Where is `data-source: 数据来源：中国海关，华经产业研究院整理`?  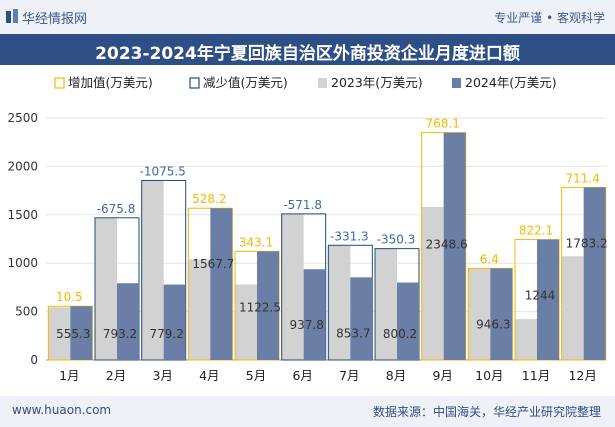
data-source: 数据来源：中国海关，华经产业研究院整理 is located at coordinates (486, 412).